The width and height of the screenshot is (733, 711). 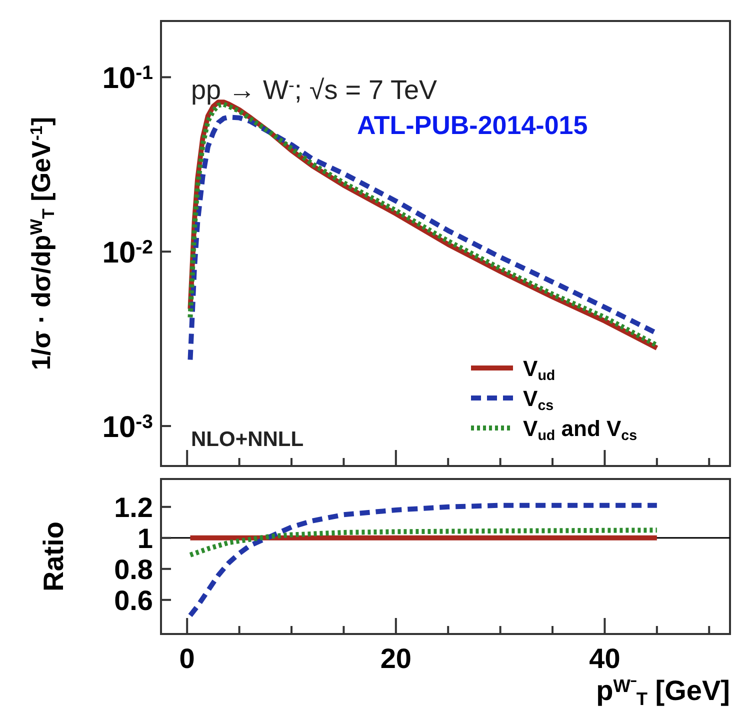 I want to click on x-tick-label: 20, so click(x=396, y=658).